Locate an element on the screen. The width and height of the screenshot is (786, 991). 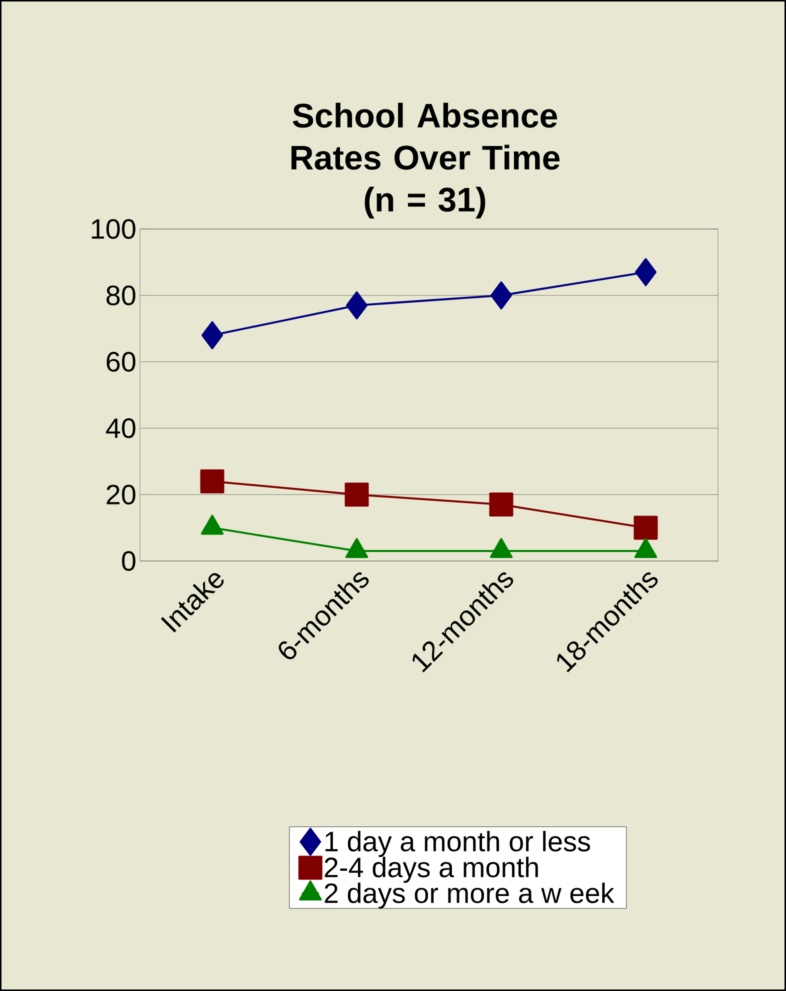
legend-label: 2 days or more a w eek is located at coordinates (469, 895).